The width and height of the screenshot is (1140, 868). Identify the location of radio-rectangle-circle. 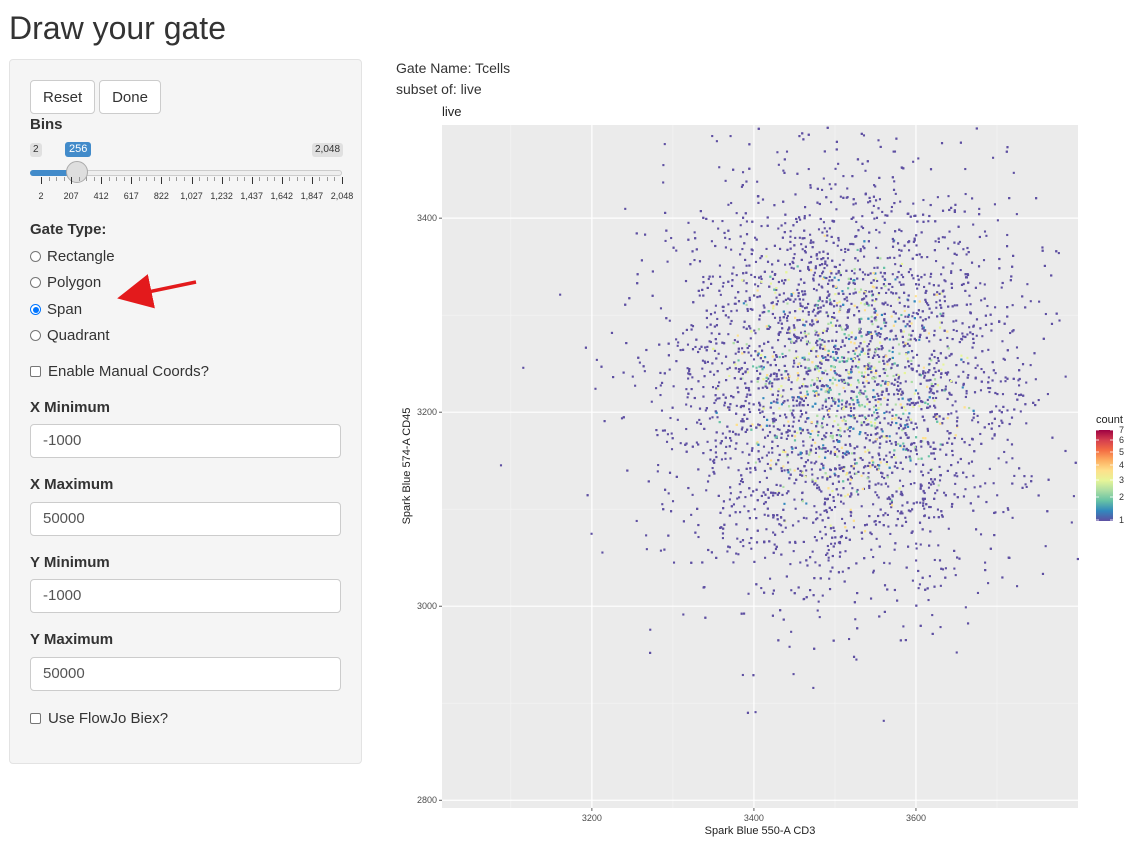
(35, 256).